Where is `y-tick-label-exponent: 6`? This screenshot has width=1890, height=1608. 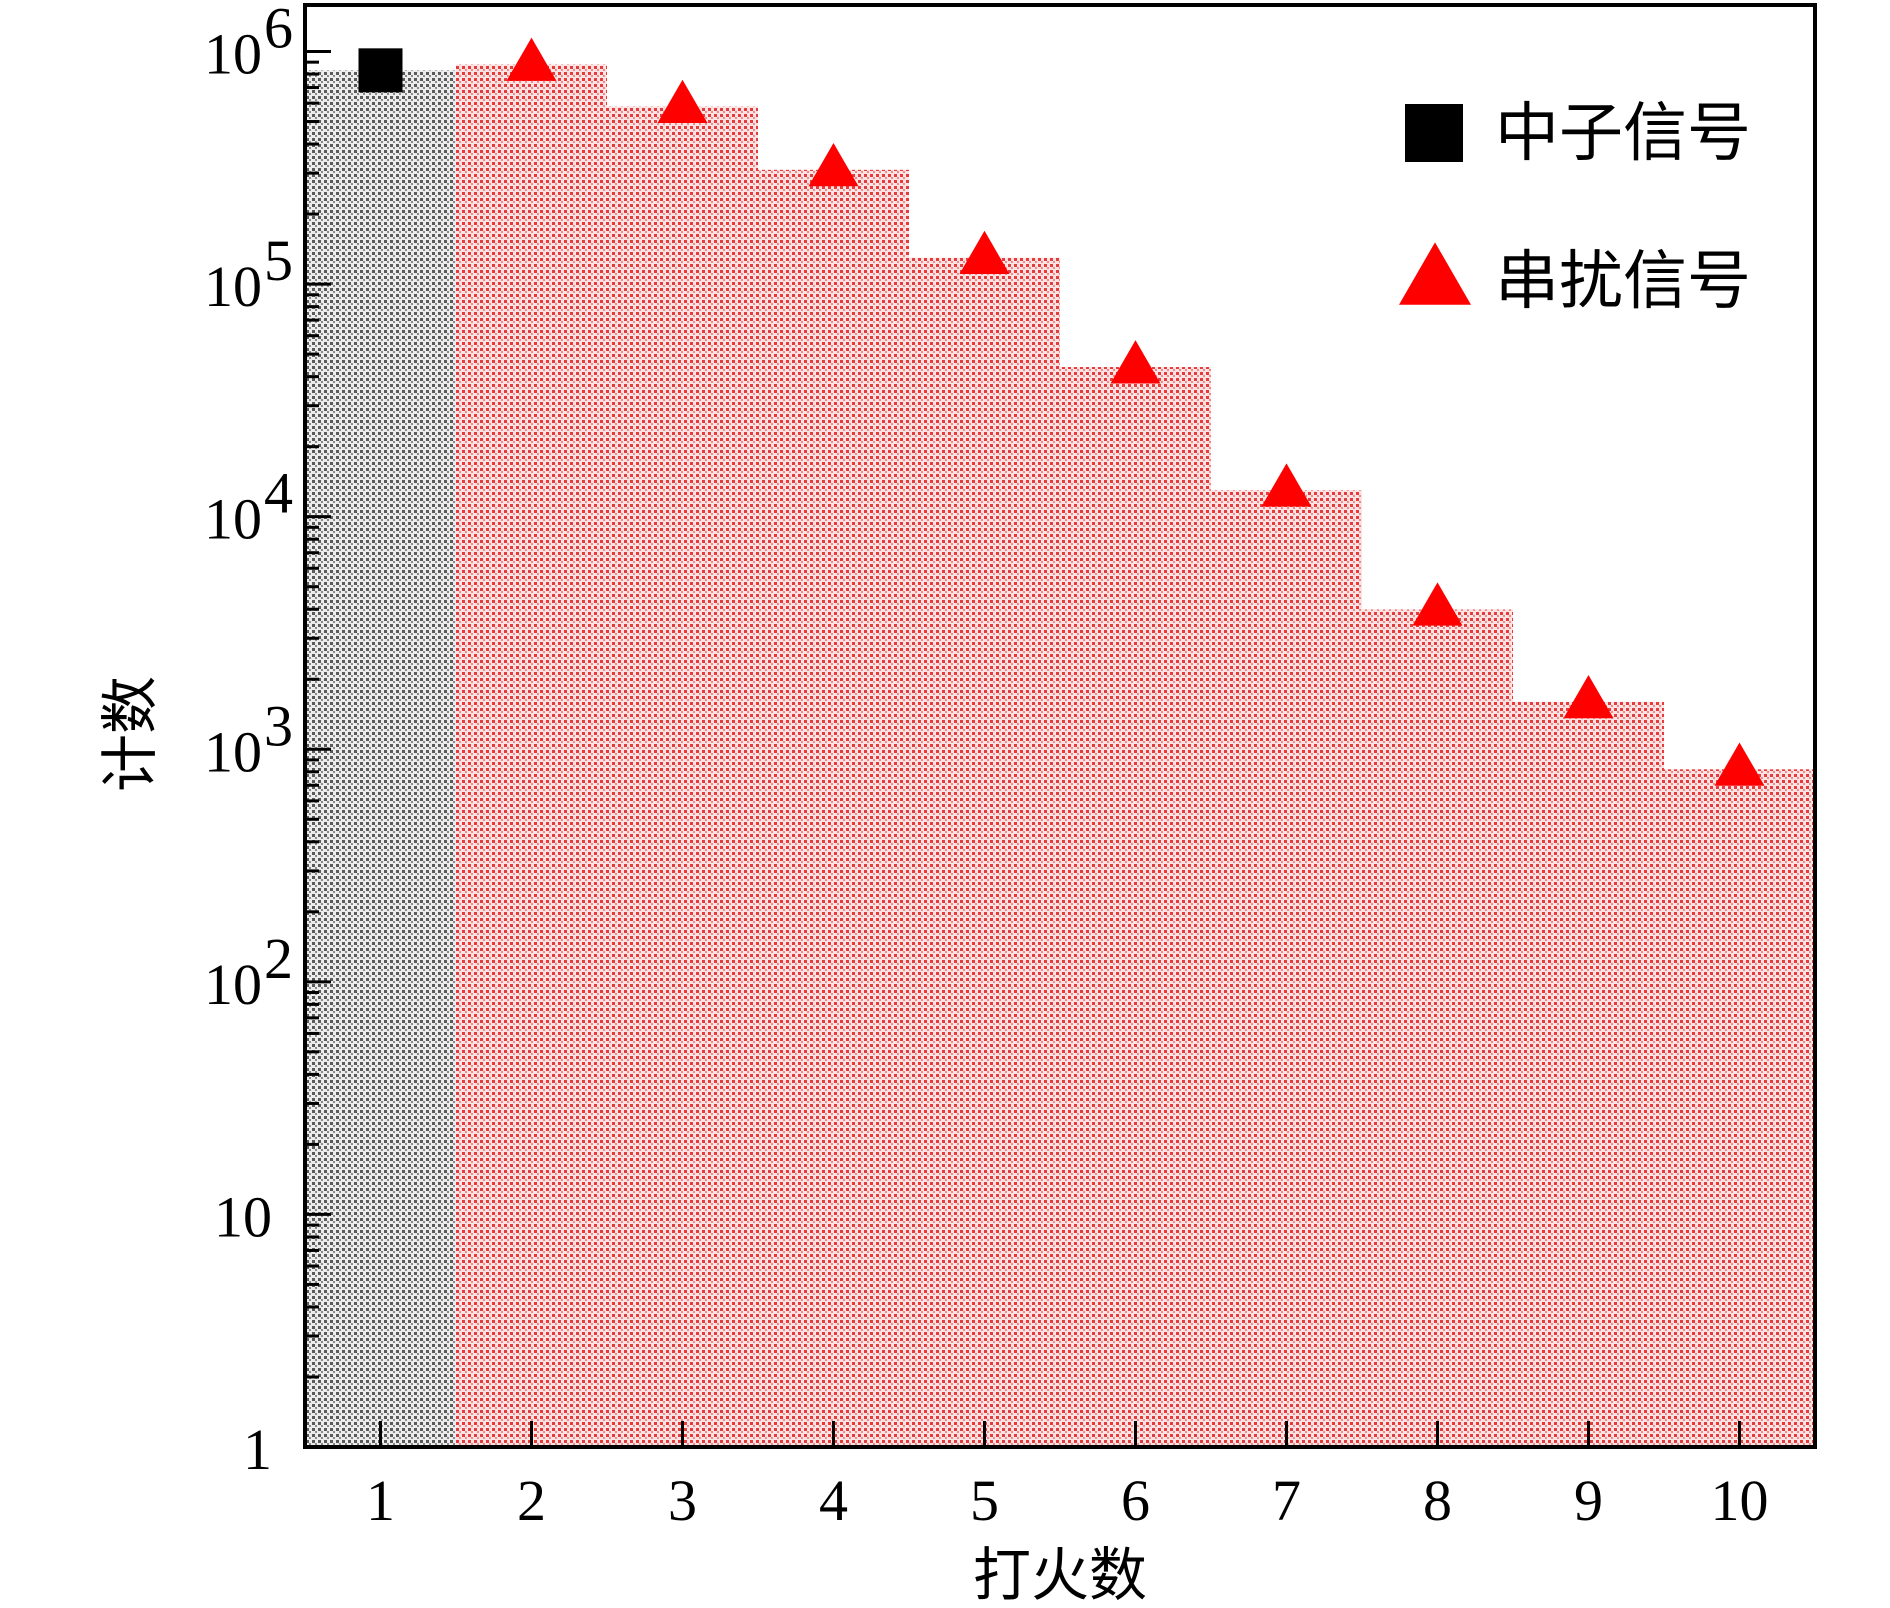 y-tick-label-exponent: 6 is located at coordinates (278, 30).